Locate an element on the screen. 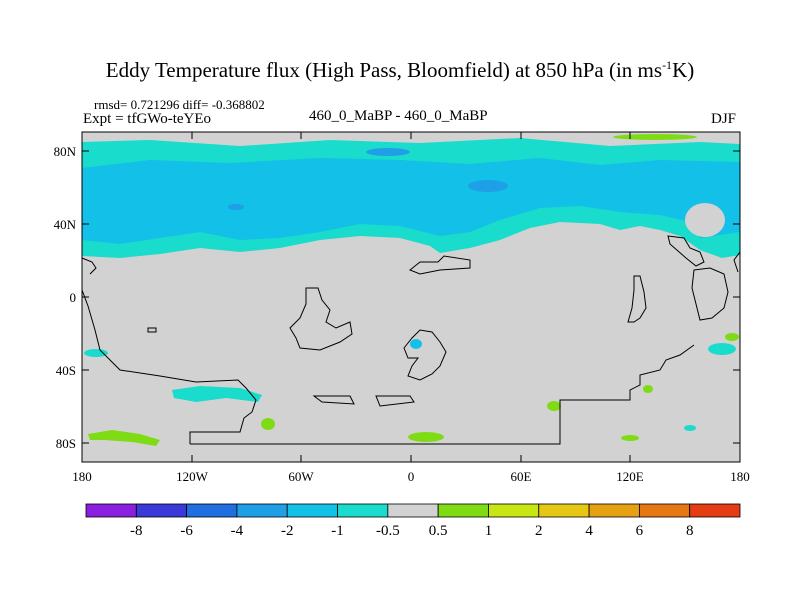 The height and width of the screenshot is (600, 800). colorbar-label: -1 is located at coordinates (337, 531).